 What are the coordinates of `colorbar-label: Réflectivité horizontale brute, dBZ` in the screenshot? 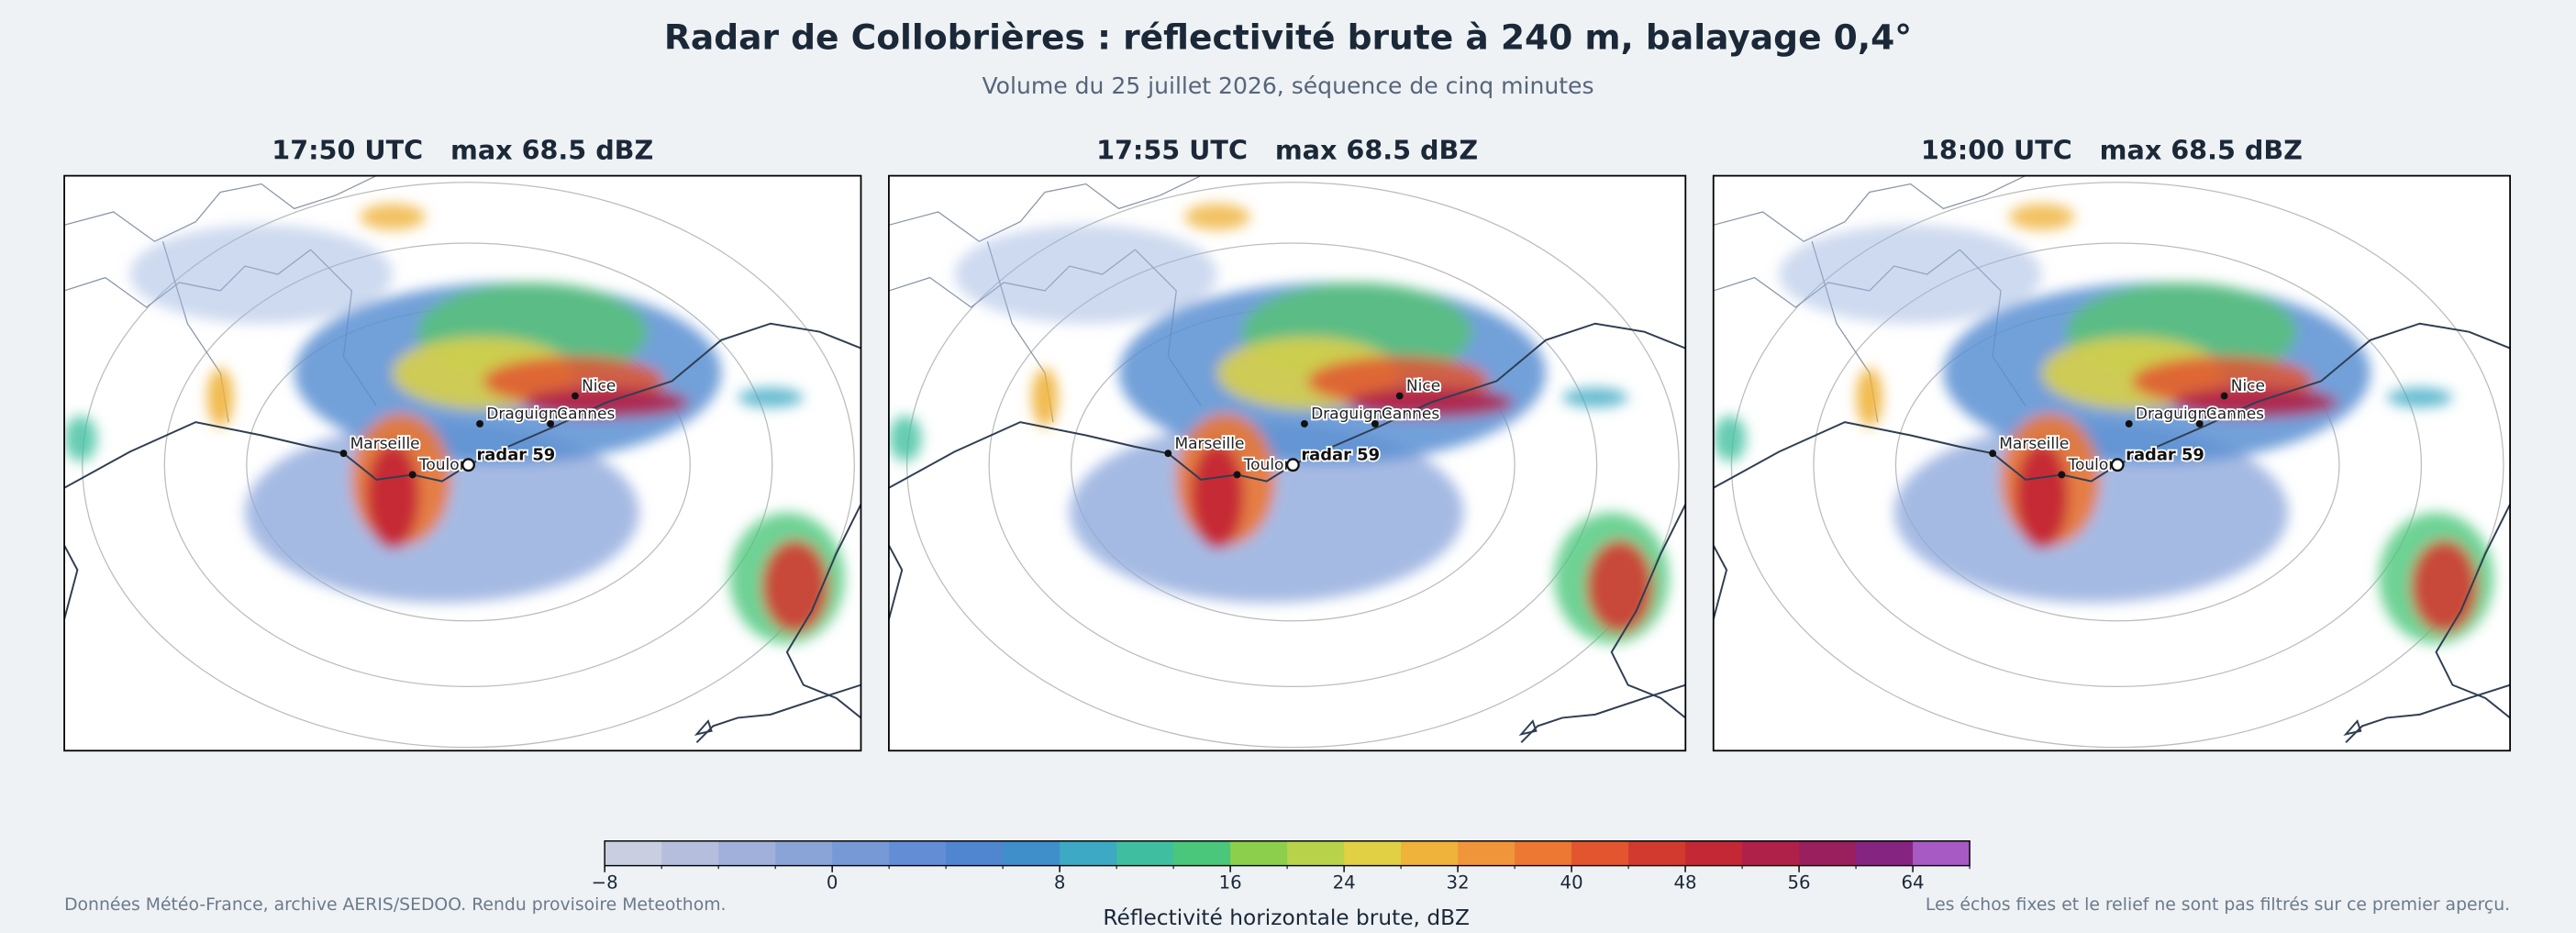 It's located at (1286, 917).